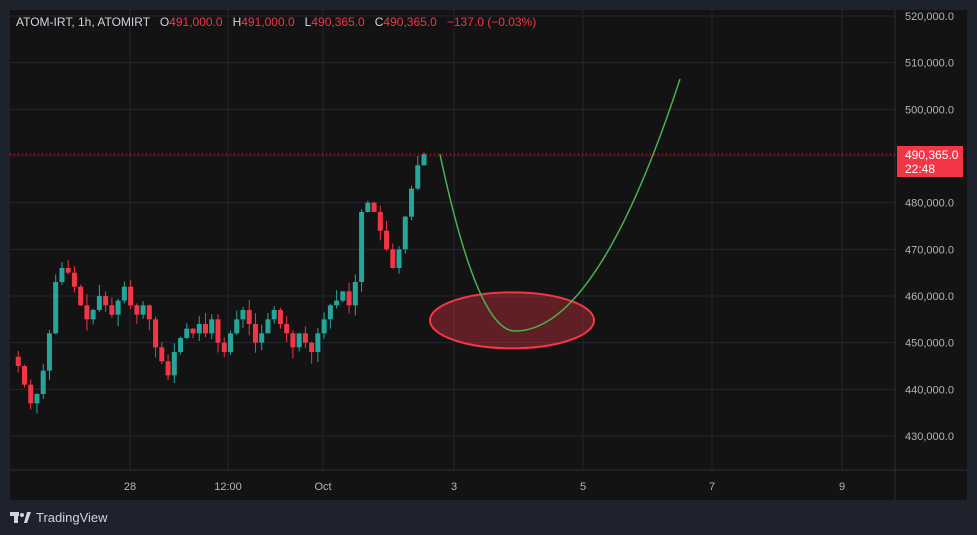  Describe the element at coordinates (929, 390) in the screenshot. I see `y-tick-label: 440,000.0` at that location.